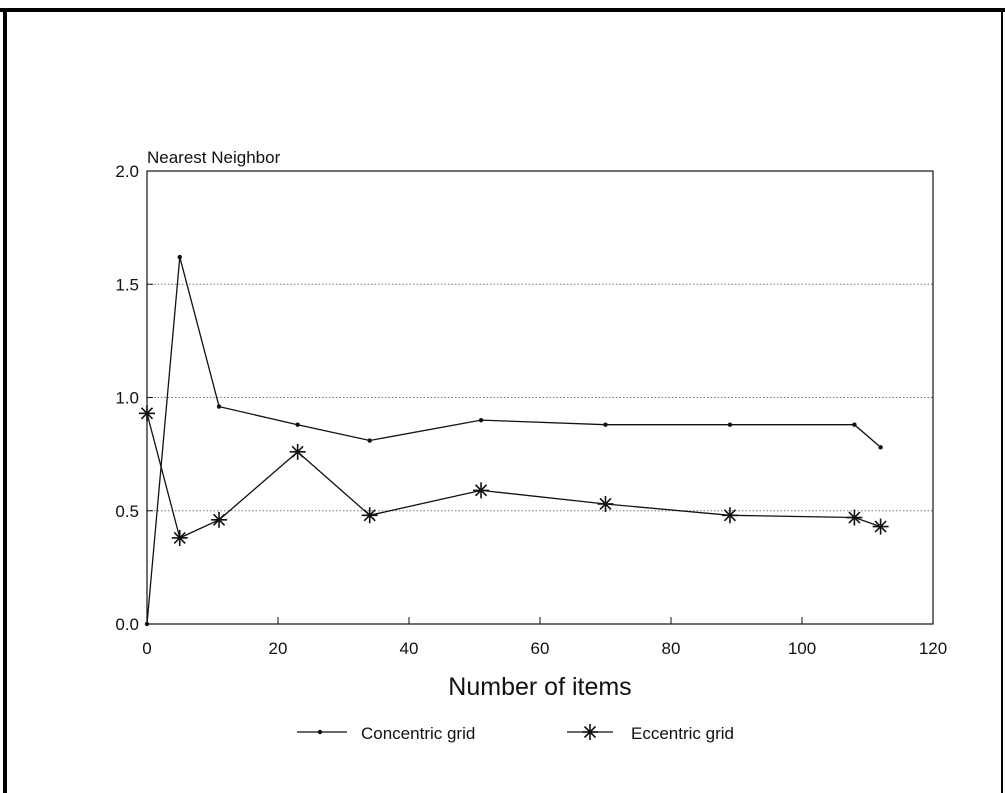  What do you see at coordinates (127, 284) in the screenshot?
I see `y-tick-label: 1.5` at bounding box center [127, 284].